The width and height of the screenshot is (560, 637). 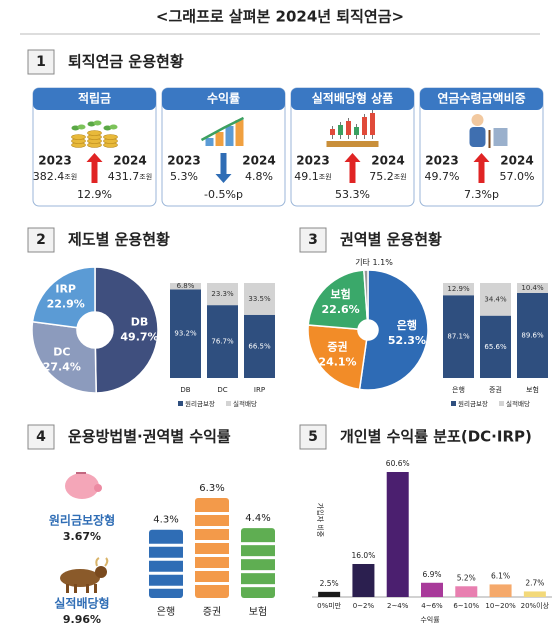 What do you see at coordinates (481, 99) in the screenshot?
I see `card-header` at bounding box center [481, 99].